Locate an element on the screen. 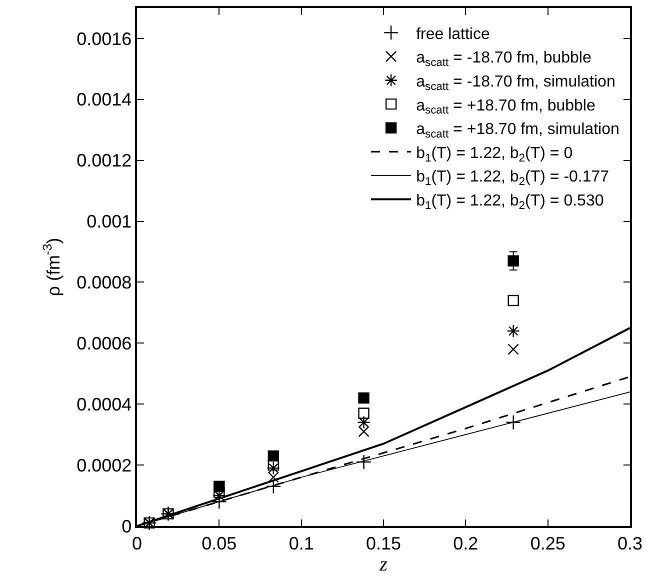  y-tick-label: 0.0012 is located at coordinates (104, 160).